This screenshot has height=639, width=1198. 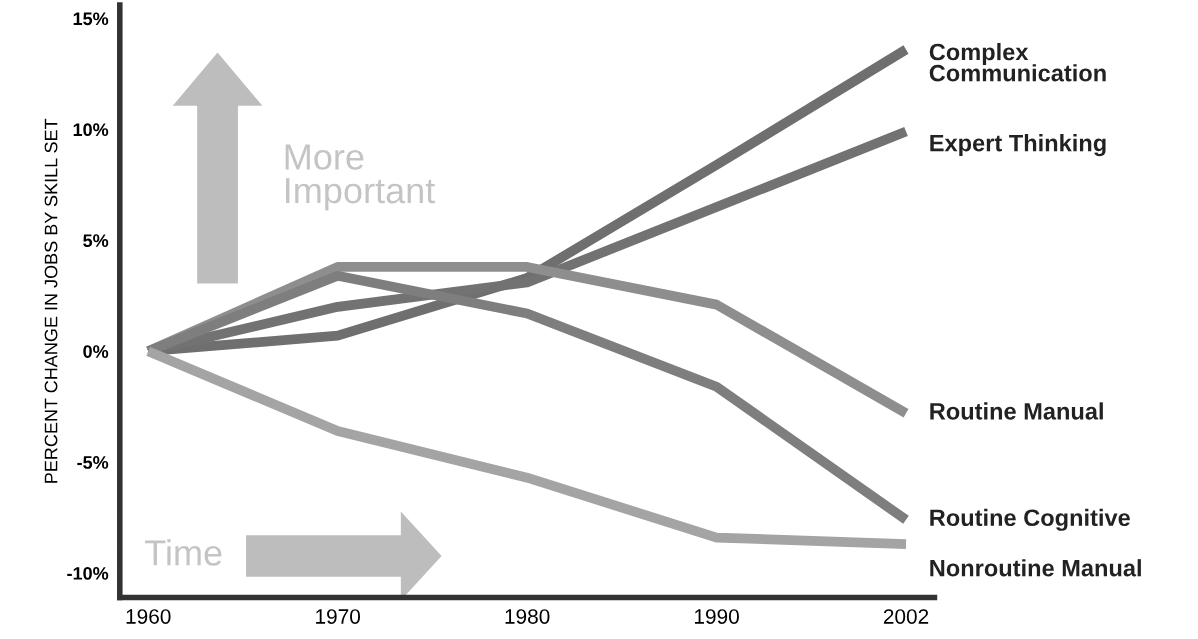 What do you see at coordinates (88, 573) in the screenshot?
I see `y-tick-label: -10%` at bounding box center [88, 573].